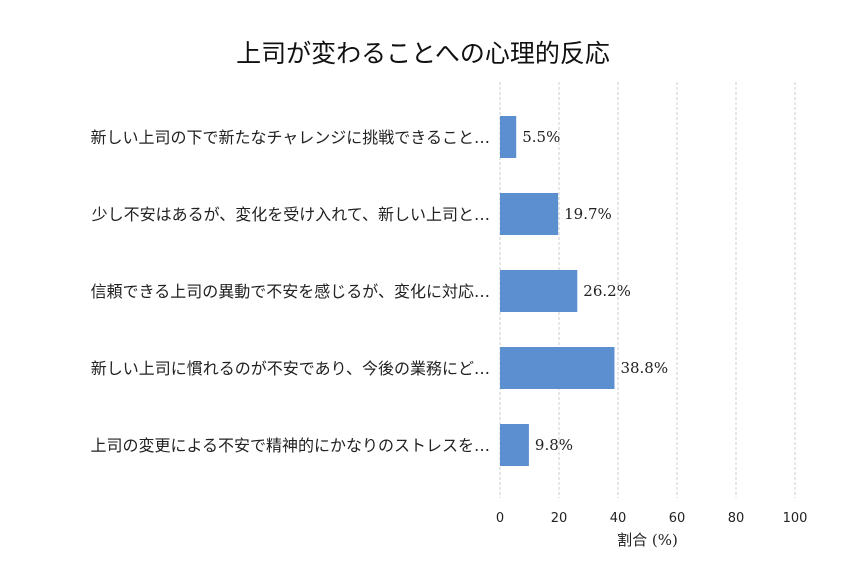  I want to click on bar-value-label: 5.5%, so click(541, 137).